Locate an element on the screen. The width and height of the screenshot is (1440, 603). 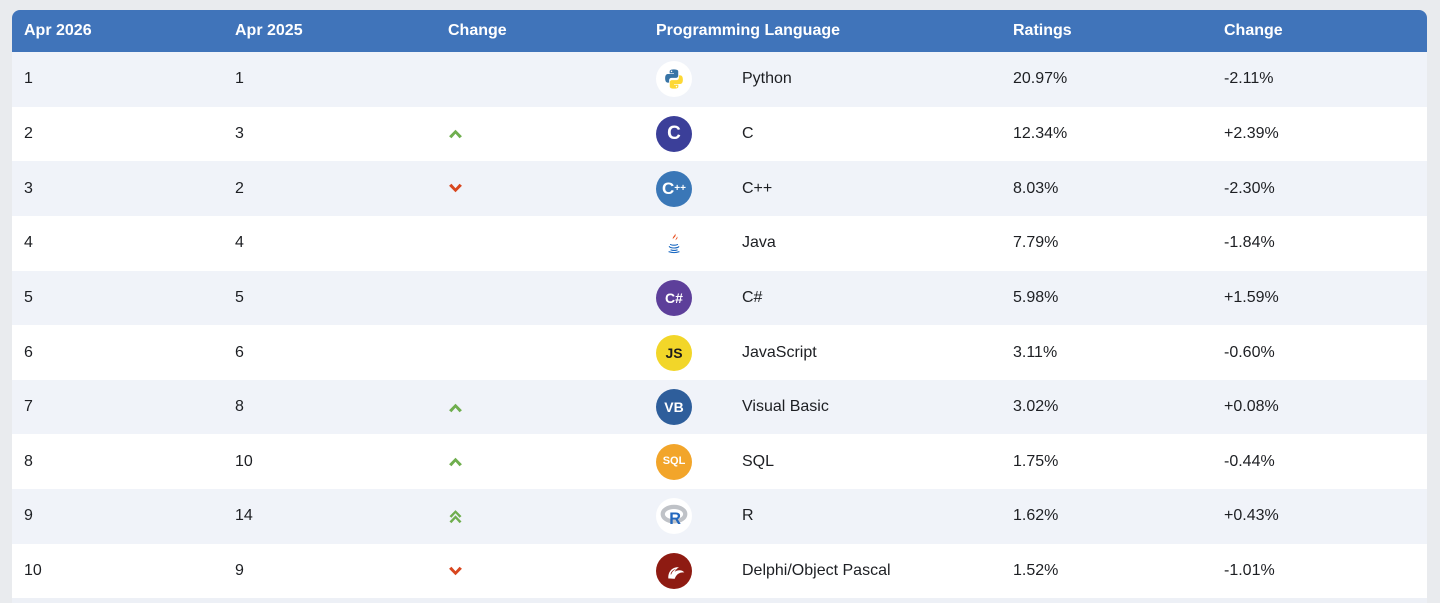
language-cell: SQL SQL is located at coordinates (822, 461).